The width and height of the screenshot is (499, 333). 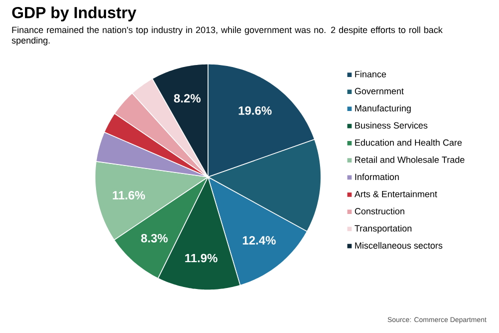 I want to click on legend-label: Arts & Entertainment, so click(x=396, y=194).